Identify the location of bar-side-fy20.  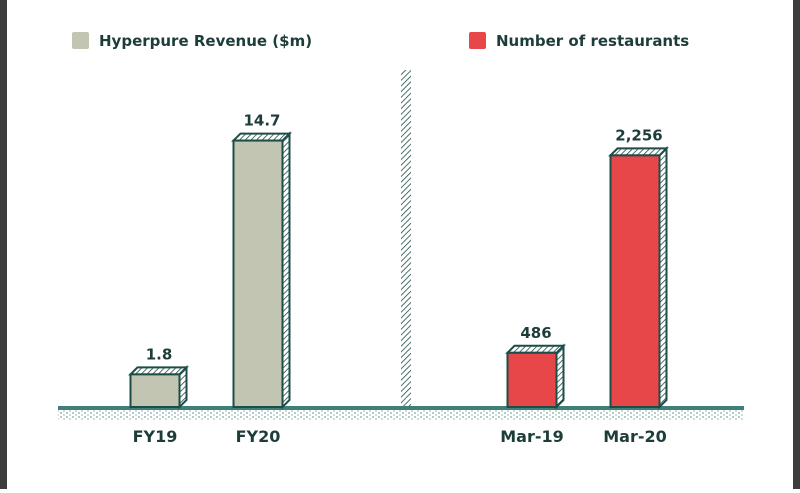
(286, 270).